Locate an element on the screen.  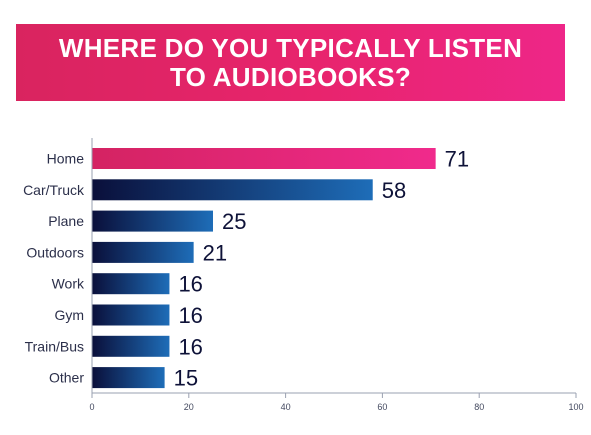
bar-car-truck is located at coordinates (232, 190).